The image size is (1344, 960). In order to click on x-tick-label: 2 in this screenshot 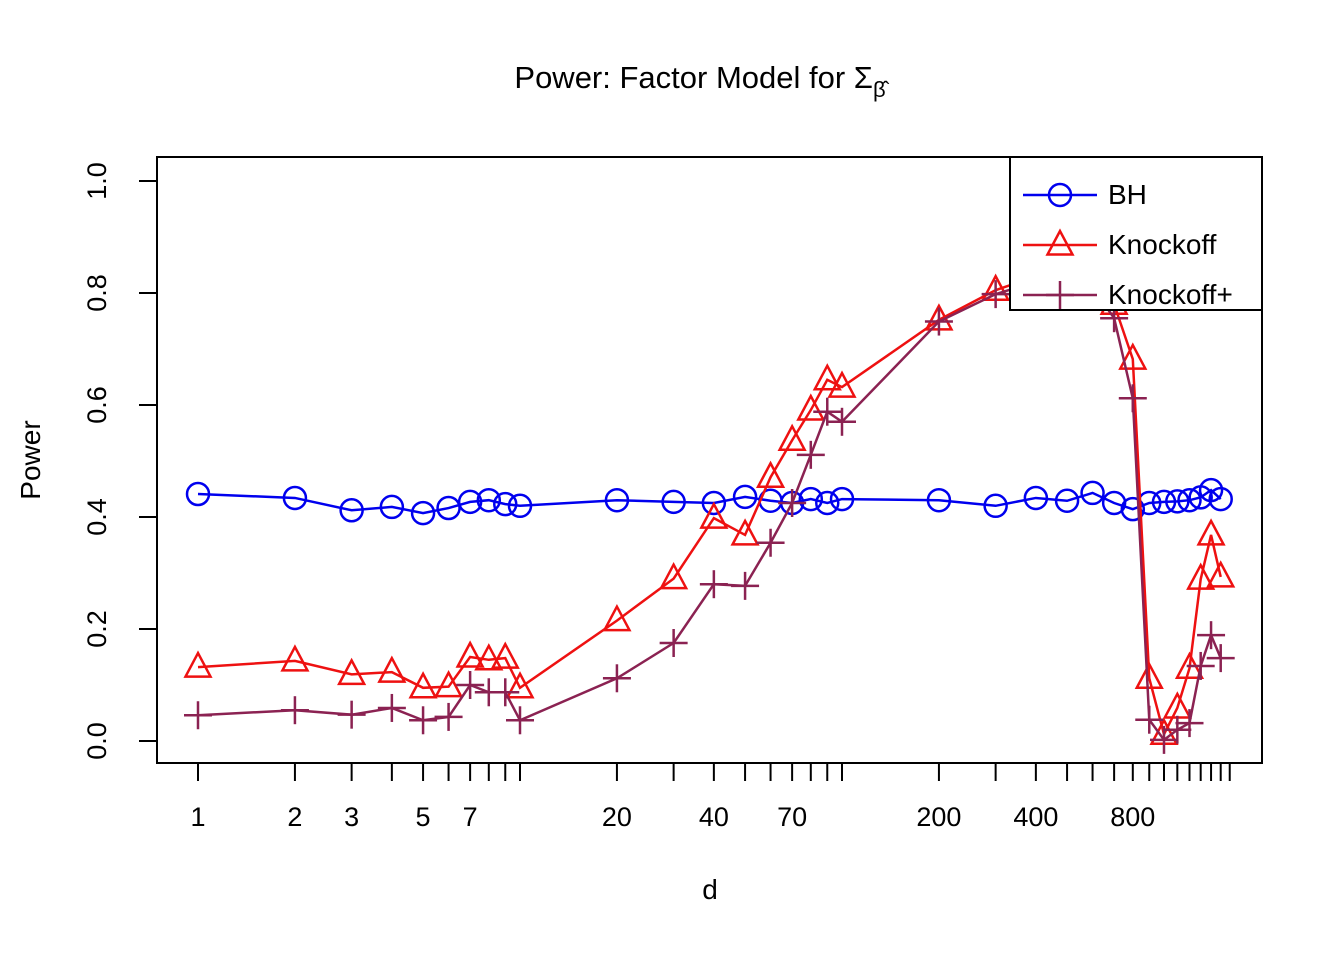, I will do `click(294, 817)`.